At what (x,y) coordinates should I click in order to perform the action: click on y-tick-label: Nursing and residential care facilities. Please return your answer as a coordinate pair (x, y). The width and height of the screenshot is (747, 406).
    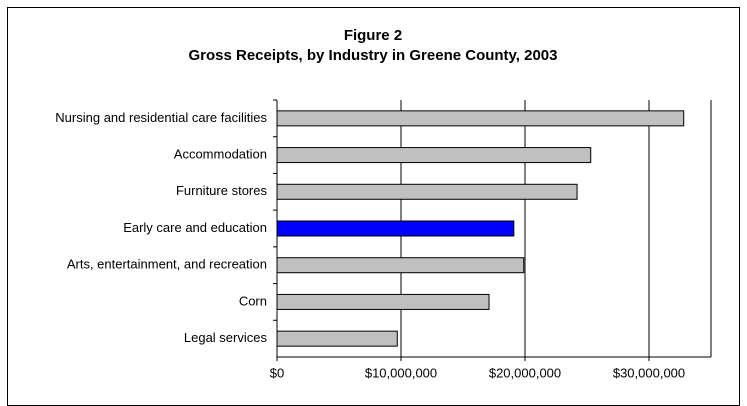
    Looking at the image, I should click on (161, 117).